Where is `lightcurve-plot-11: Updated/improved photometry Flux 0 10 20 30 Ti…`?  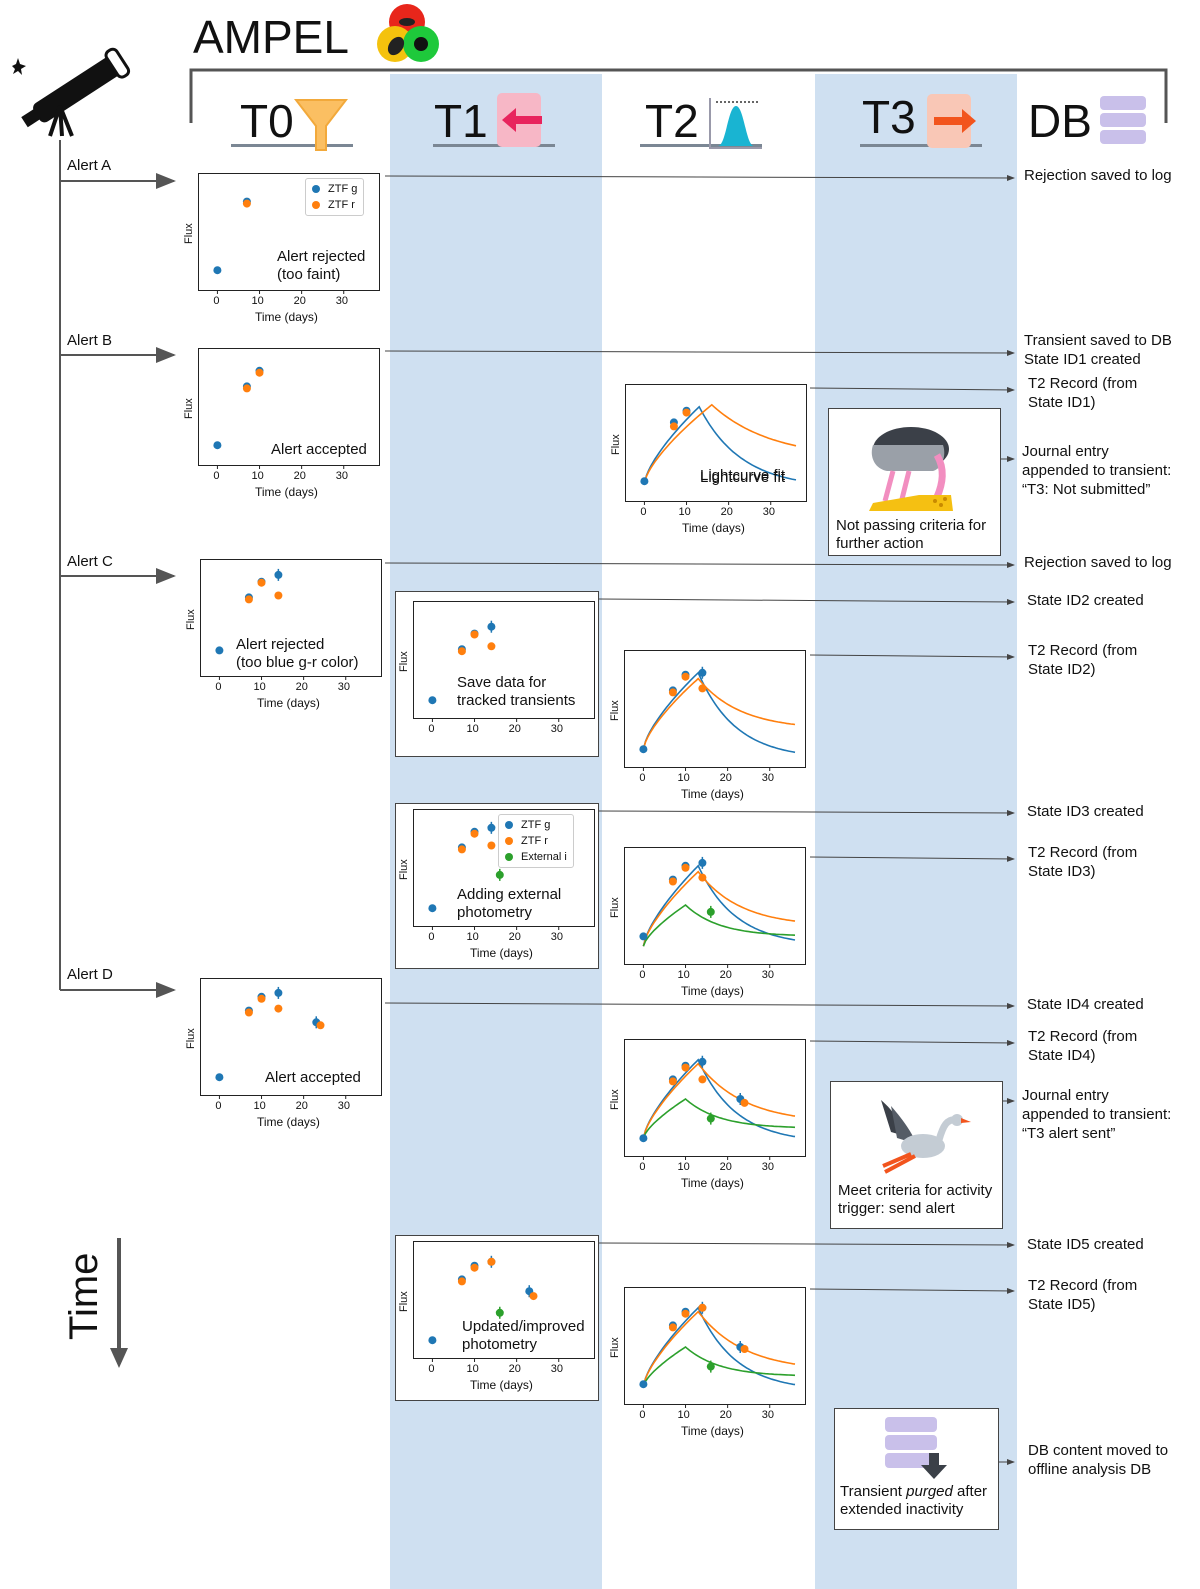 lightcurve-plot-11: Updated/improved photometry Flux 0 10 20 30 Ti… is located at coordinates (496, 1316).